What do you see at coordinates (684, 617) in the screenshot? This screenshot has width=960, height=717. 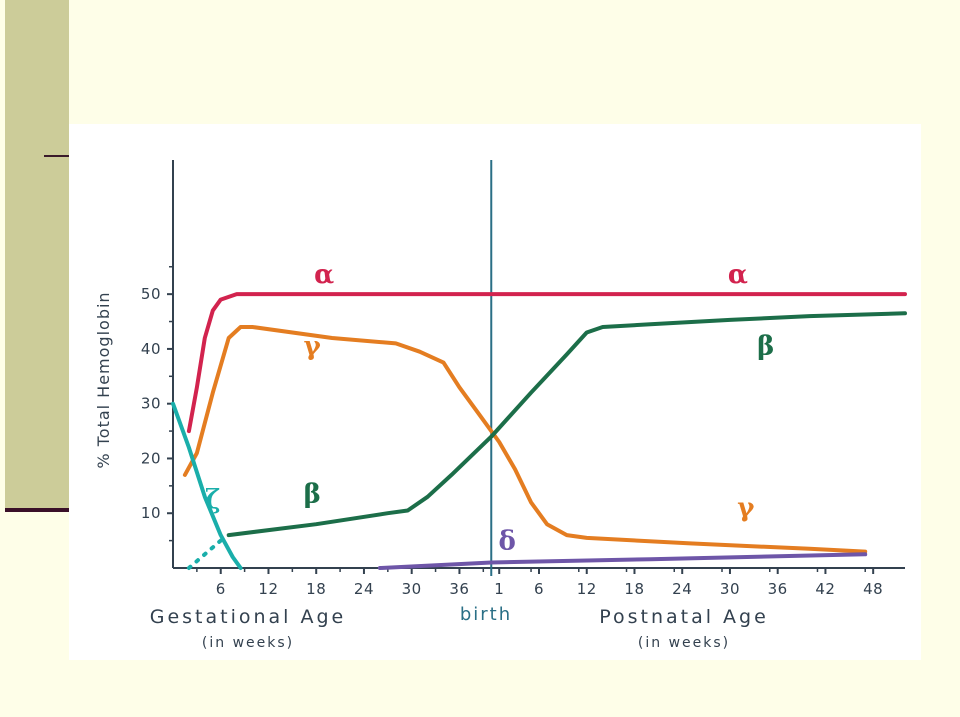 I see `x-axis-title-postnatal: Postnatal Age` at bounding box center [684, 617].